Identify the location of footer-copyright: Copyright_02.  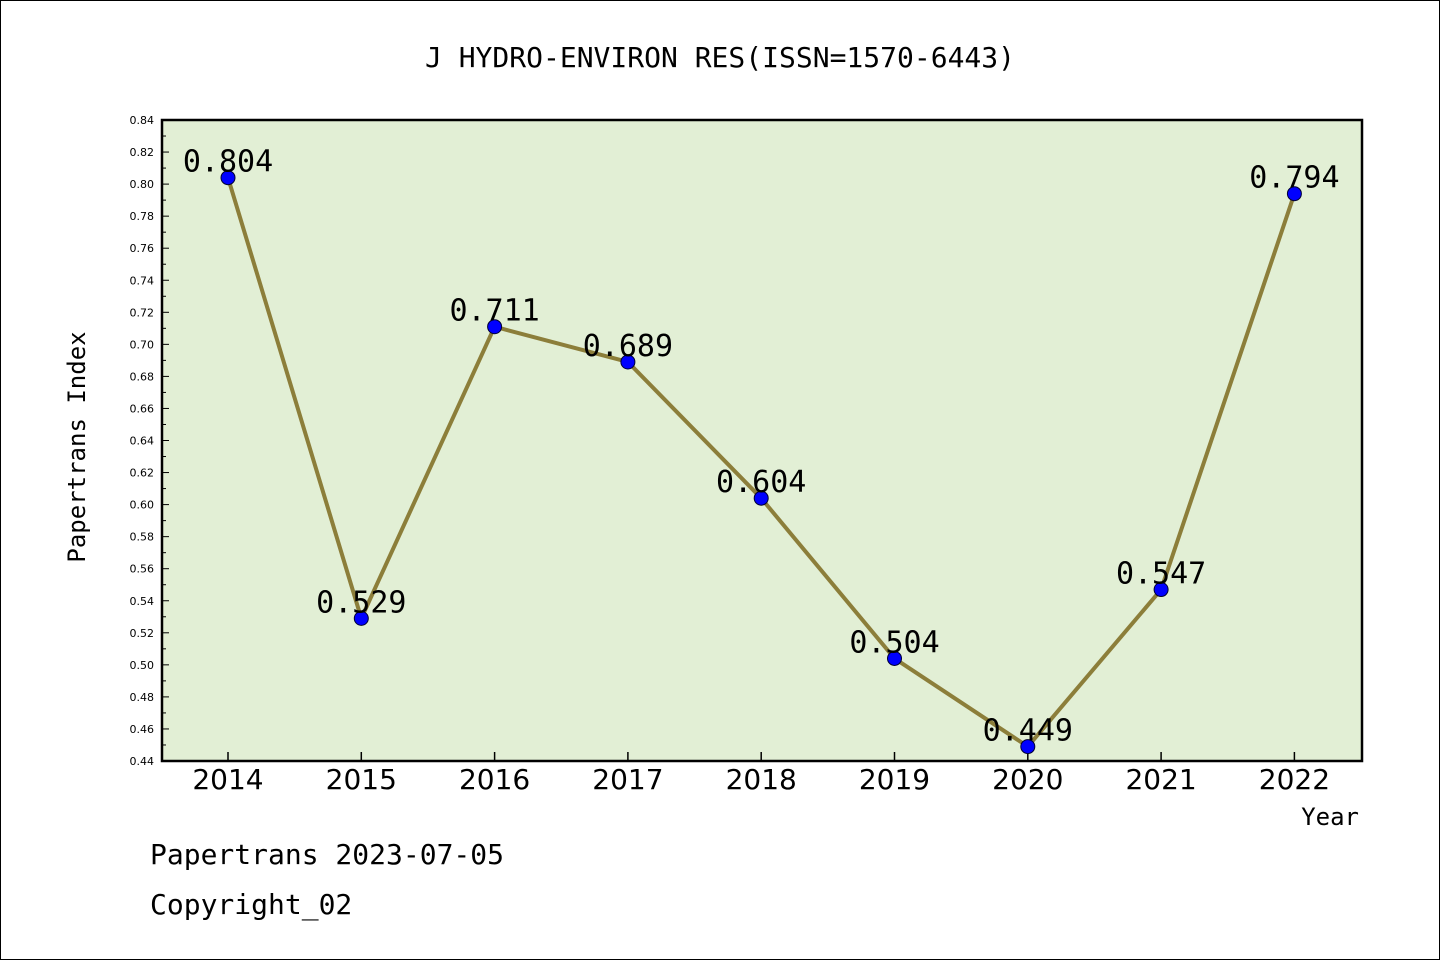
(251, 905).